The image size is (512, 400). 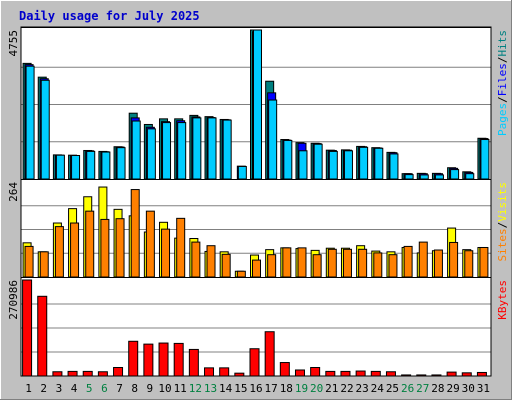 What do you see at coordinates (28, 388) in the screenshot?
I see `x-tick-label: 1` at bounding box center [28, 388].